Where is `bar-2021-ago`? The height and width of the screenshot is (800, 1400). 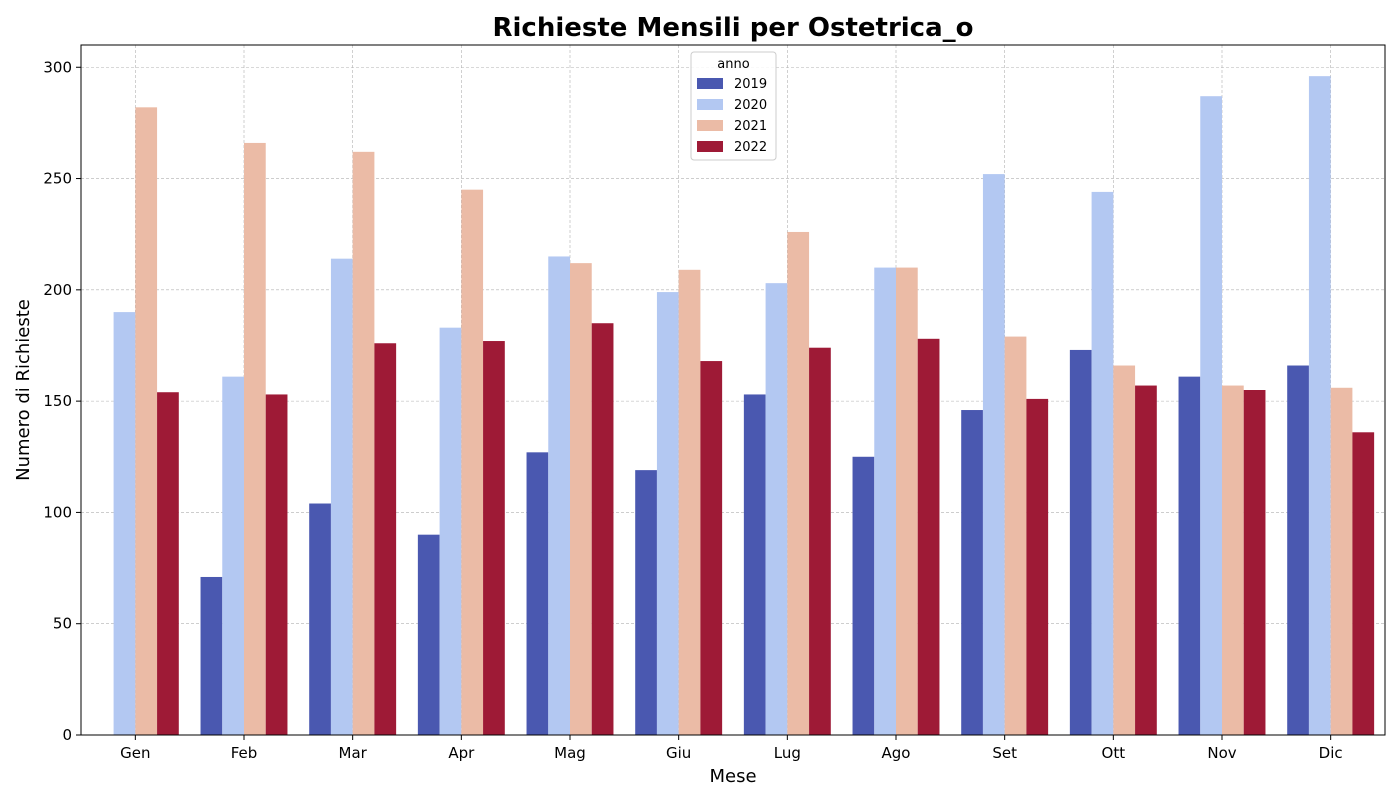
bar-2021-ago is located at coordinates (907, 501).